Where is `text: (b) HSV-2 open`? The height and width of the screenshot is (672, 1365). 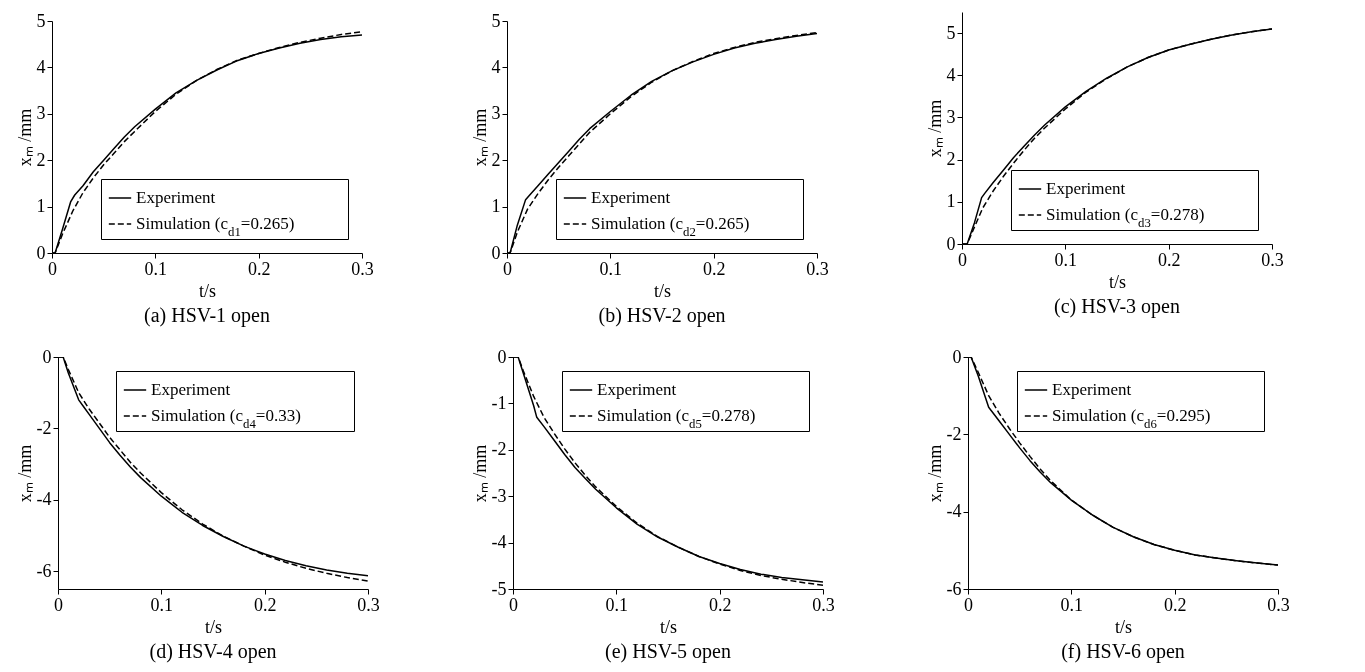
text: (b) HSV-2 open is located at coordinates (662, 315).